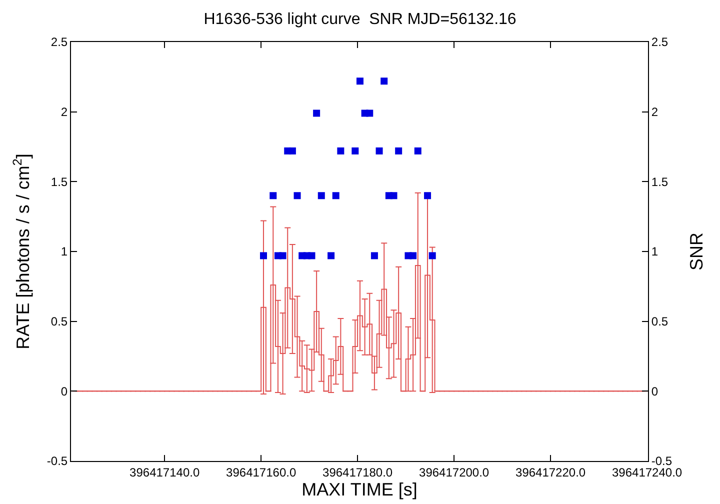 Image resolution: width=720 pixels, height=504 pixels. What do you see at coordinates (659, 42) in the screenshot?
I see `y2-tick-label: 2.5` at bounding box center [659, 42].